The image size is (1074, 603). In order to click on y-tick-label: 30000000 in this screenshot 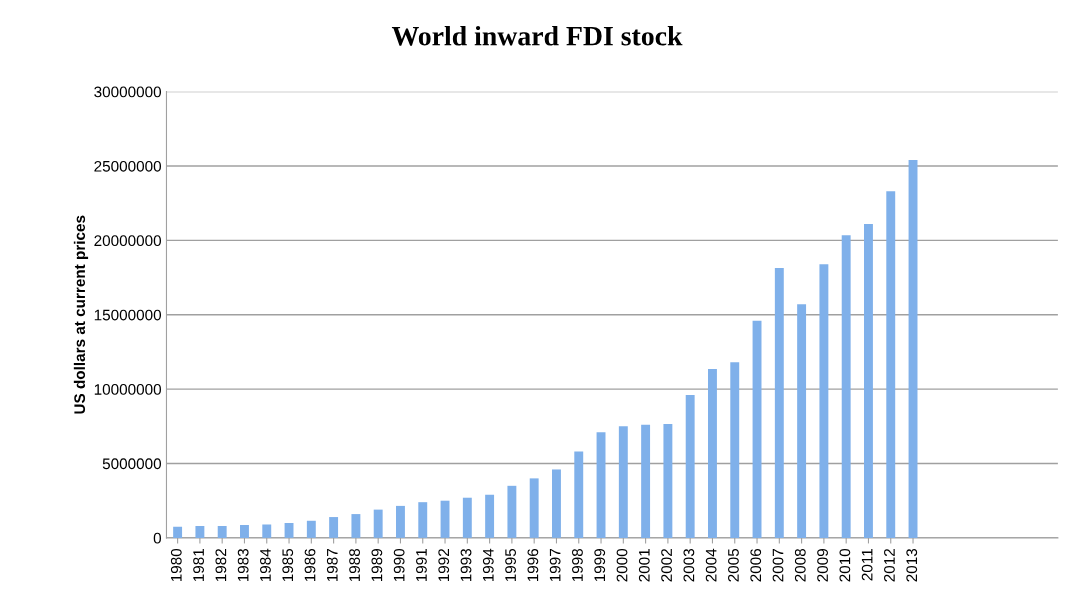, I will do `click(128, 92)`.